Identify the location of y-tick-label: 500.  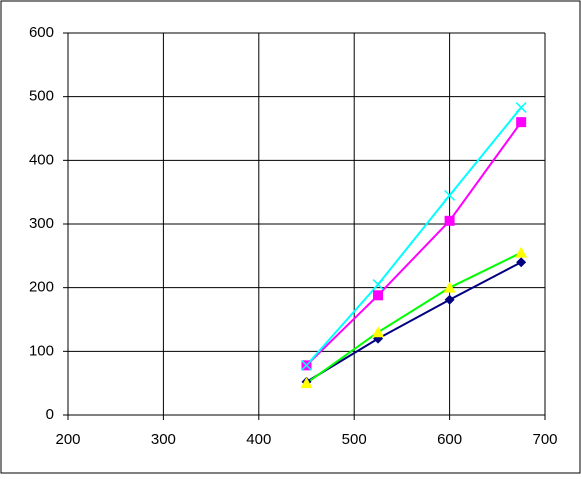
(41, 96).